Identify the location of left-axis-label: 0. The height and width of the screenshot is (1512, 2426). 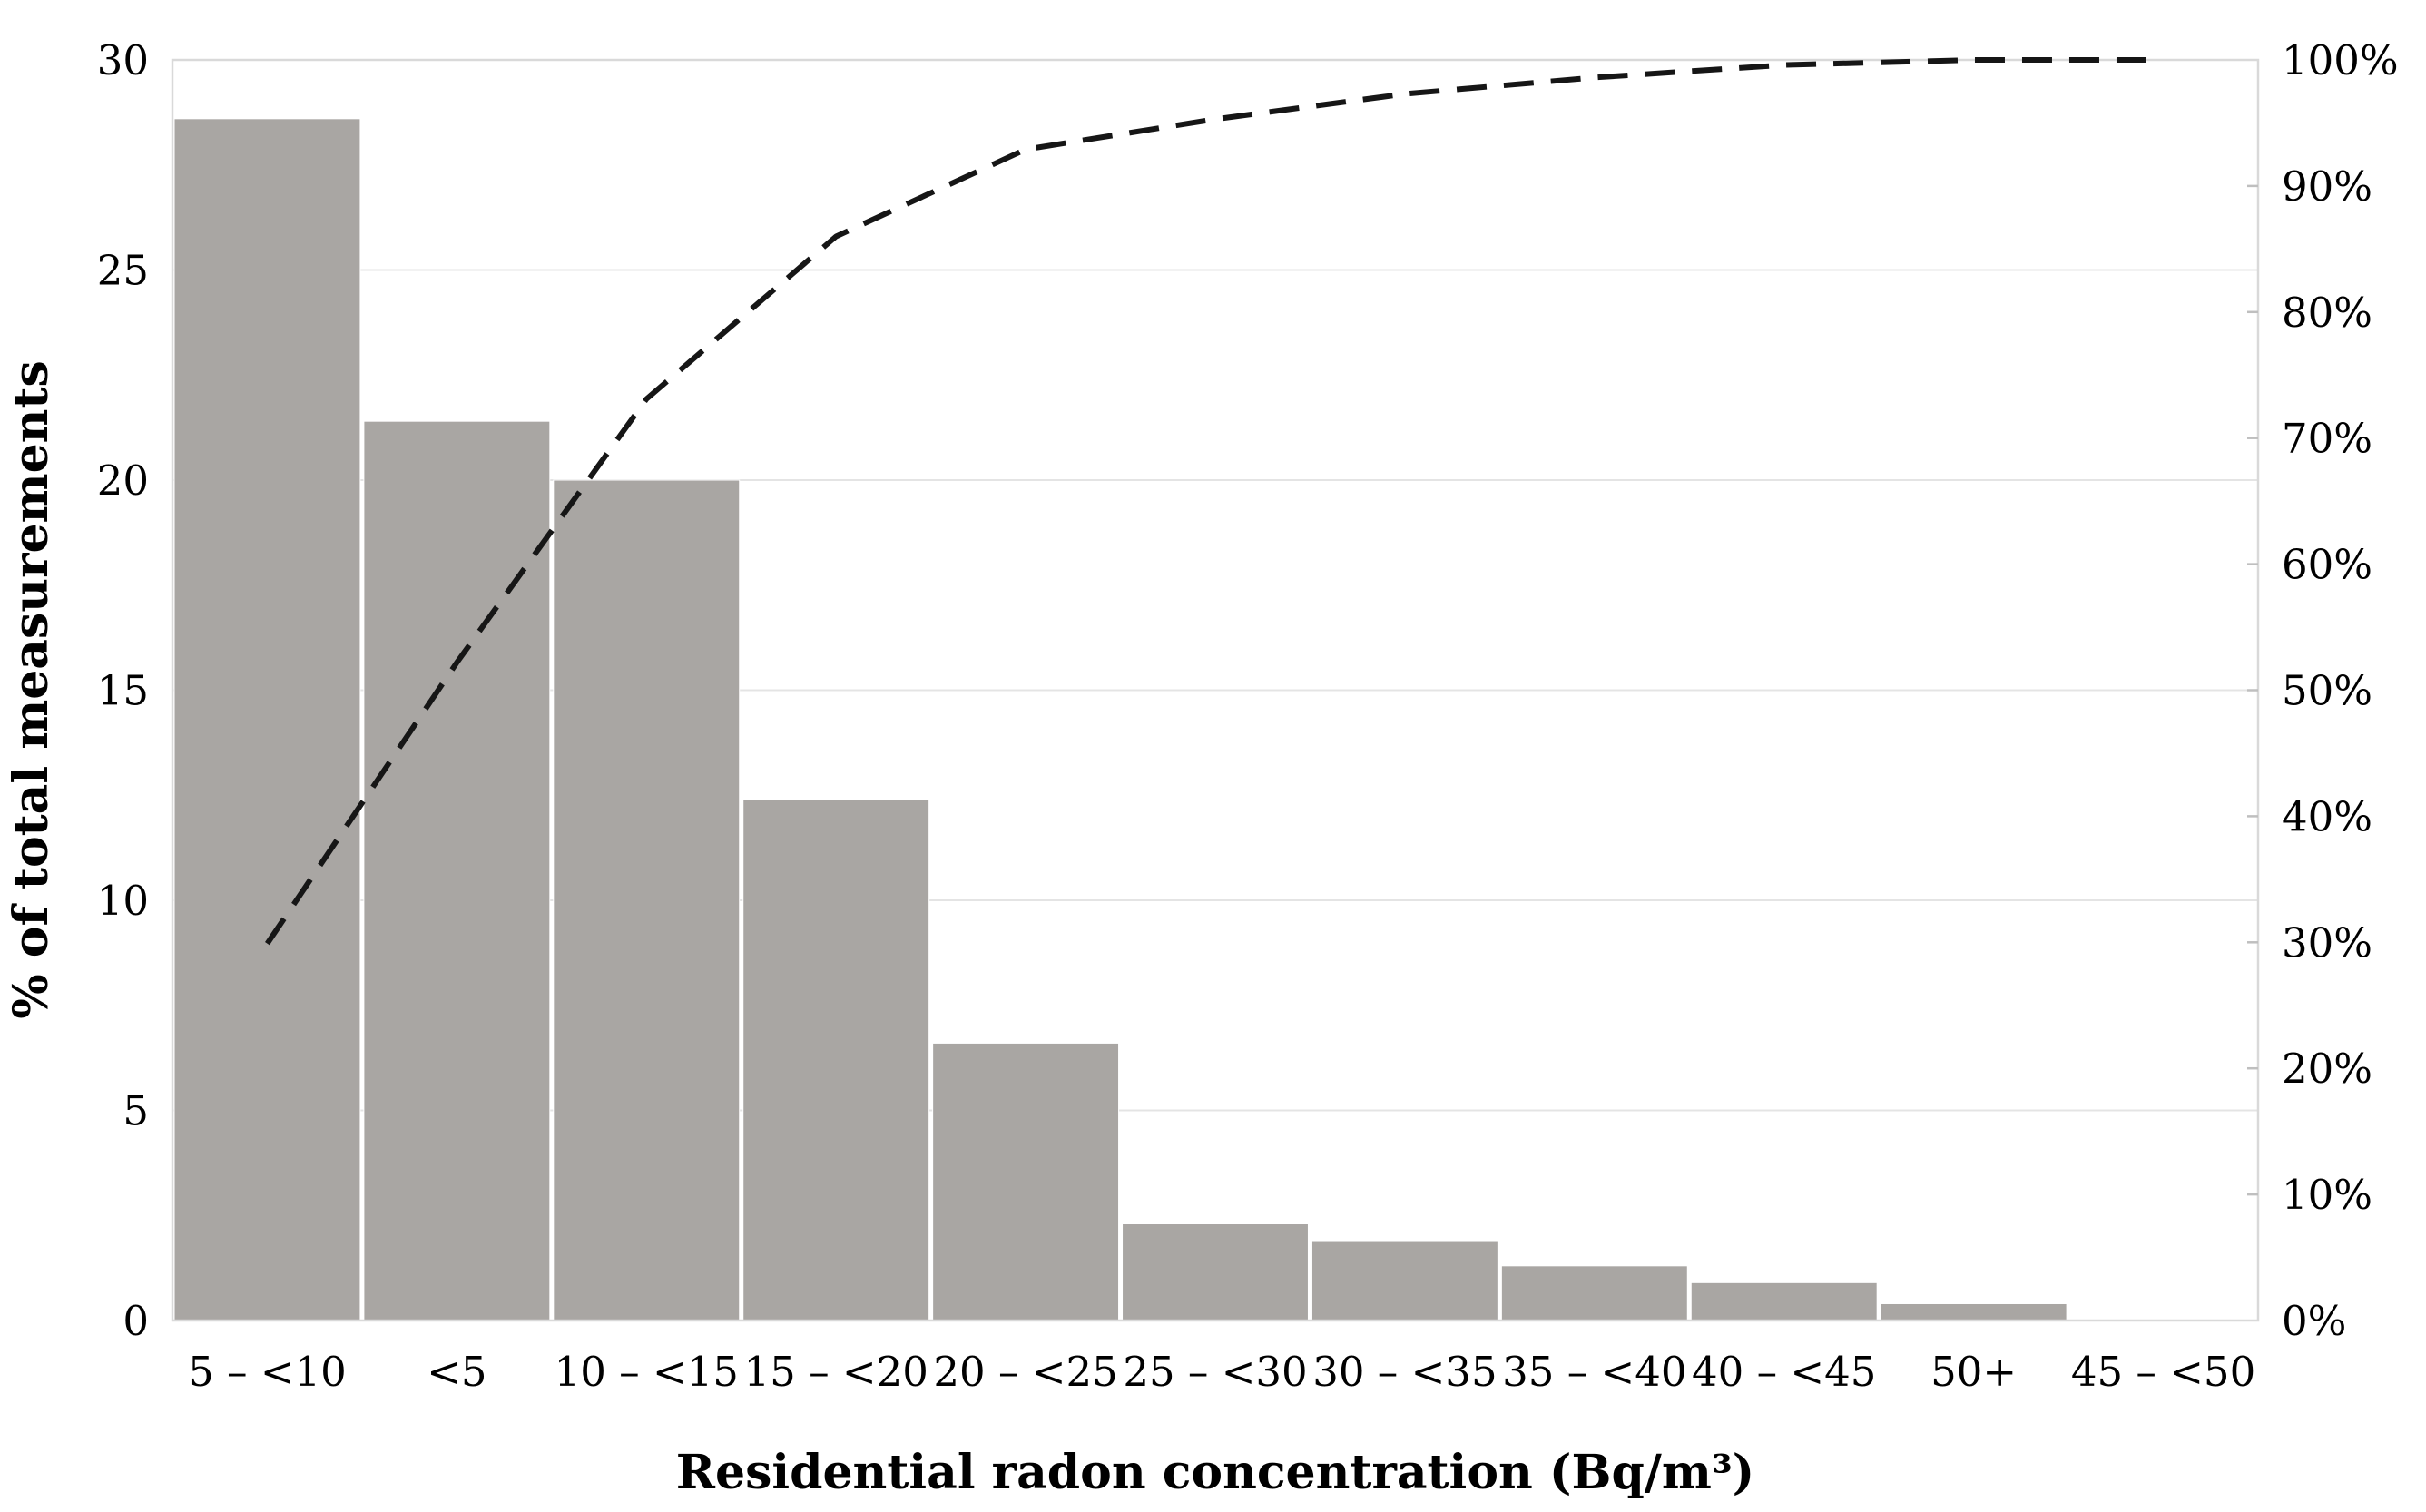
(136, 1321).